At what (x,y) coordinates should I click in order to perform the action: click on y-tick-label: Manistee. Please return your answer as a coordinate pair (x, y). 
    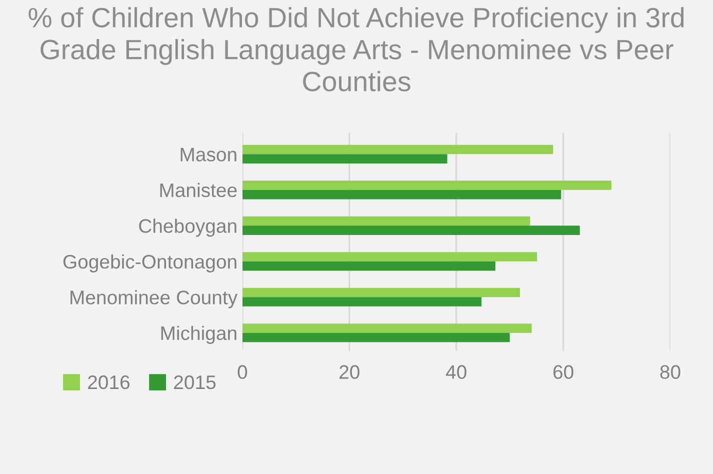
    Looking at the image, I should click on (198, 190).